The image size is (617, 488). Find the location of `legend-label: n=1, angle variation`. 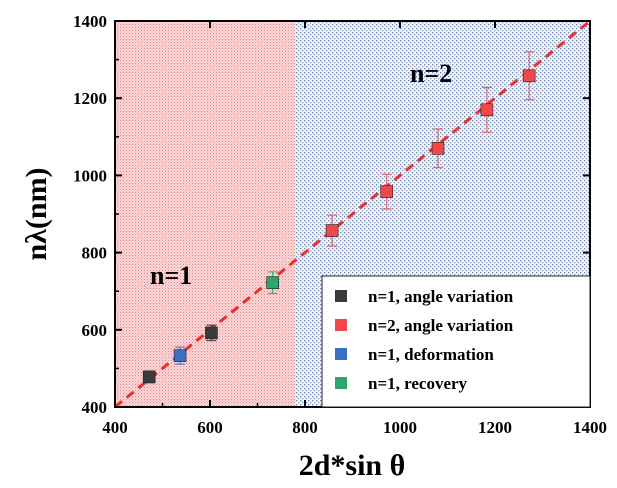

legend-label: n=1, angle variation is located at coordinates (441, 296).